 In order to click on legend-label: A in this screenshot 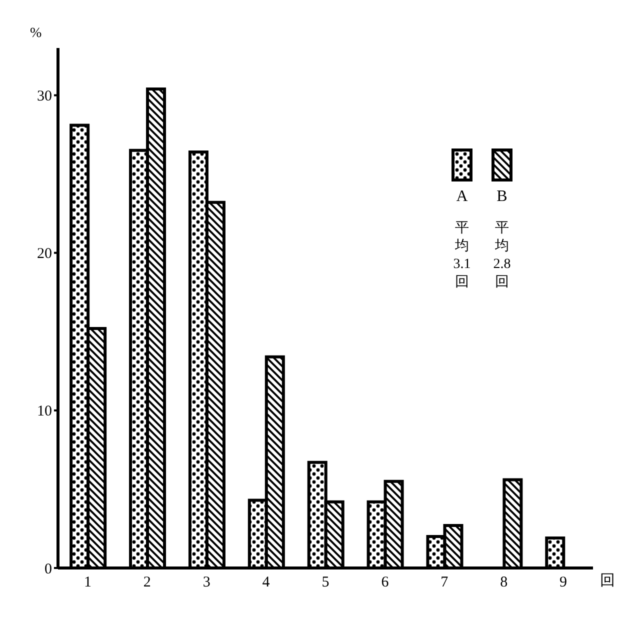, I will do `click(462, 197)`.